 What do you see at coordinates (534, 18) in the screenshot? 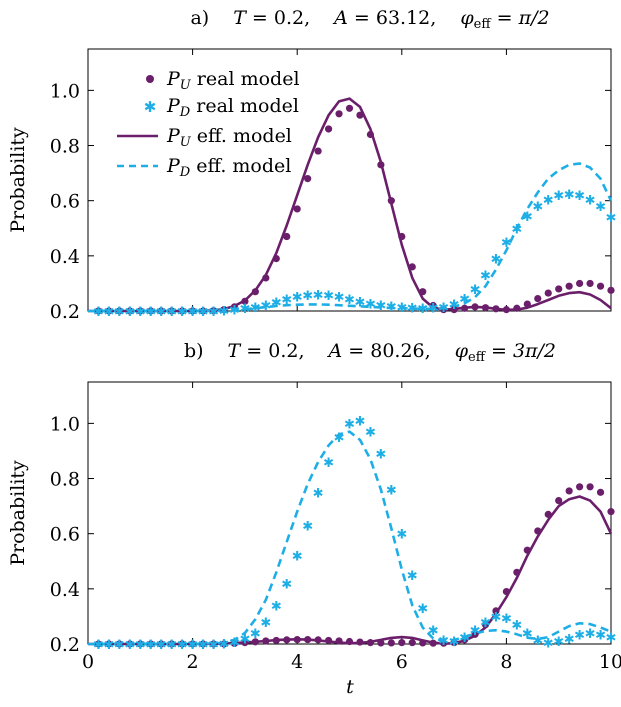
I see `panel-a-phi: π/2` at bounding box center [534, 18].